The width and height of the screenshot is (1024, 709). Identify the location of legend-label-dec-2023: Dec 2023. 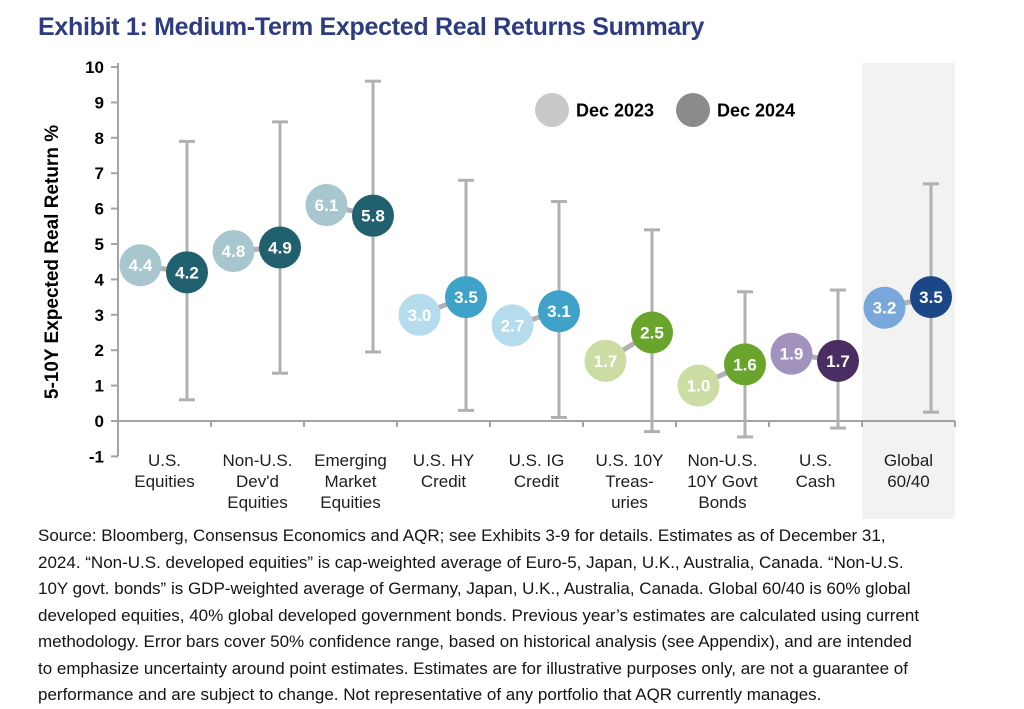
(615, 110).